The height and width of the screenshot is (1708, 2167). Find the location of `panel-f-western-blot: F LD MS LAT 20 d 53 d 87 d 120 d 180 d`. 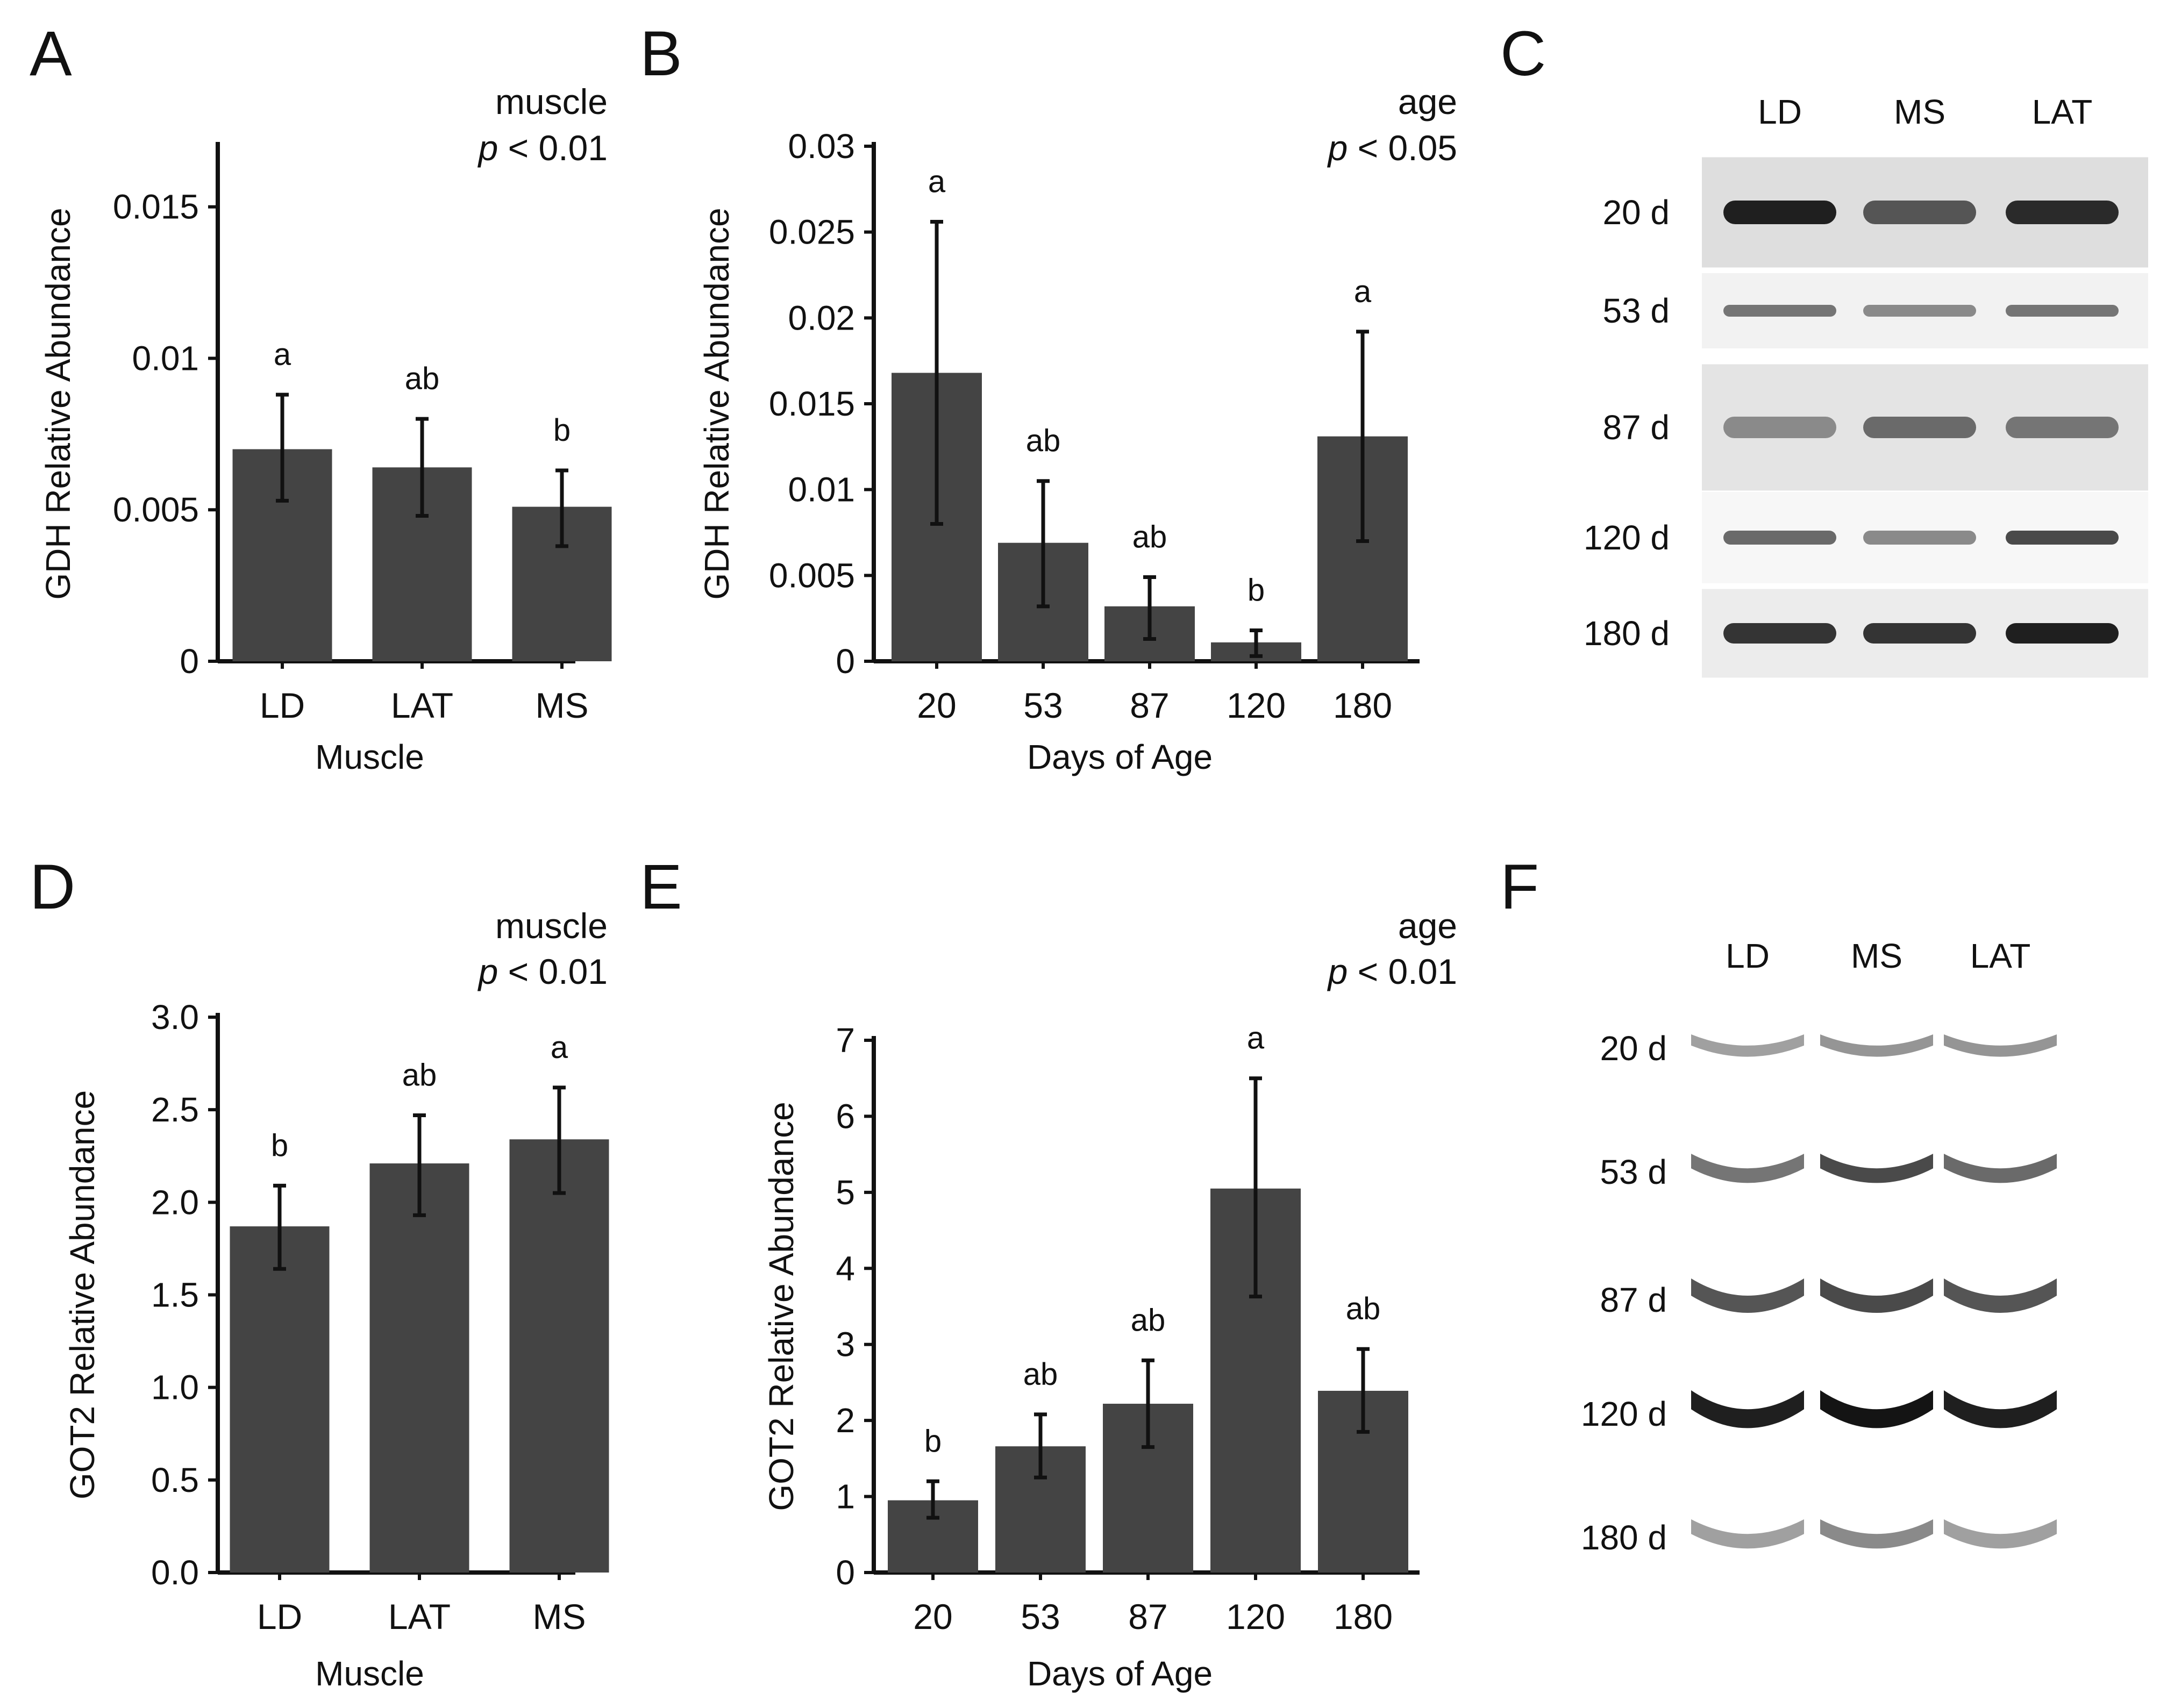

panel-f-western-blot: F LD MS LAT 20 d 53 d 87 d 120 d 180 d is located at coordinates (1779, 1204).